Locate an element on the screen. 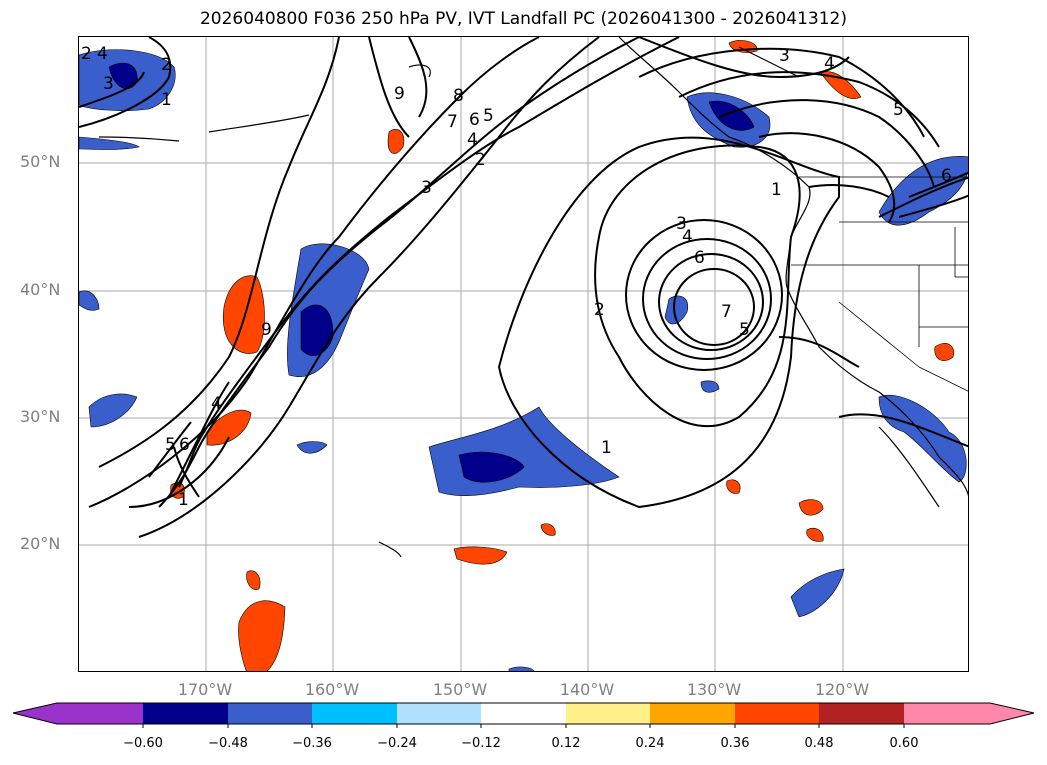 This screenshot has height=765, width=1047. colorbar-tick-label: 0.36 is located at coordinates (735, 743).